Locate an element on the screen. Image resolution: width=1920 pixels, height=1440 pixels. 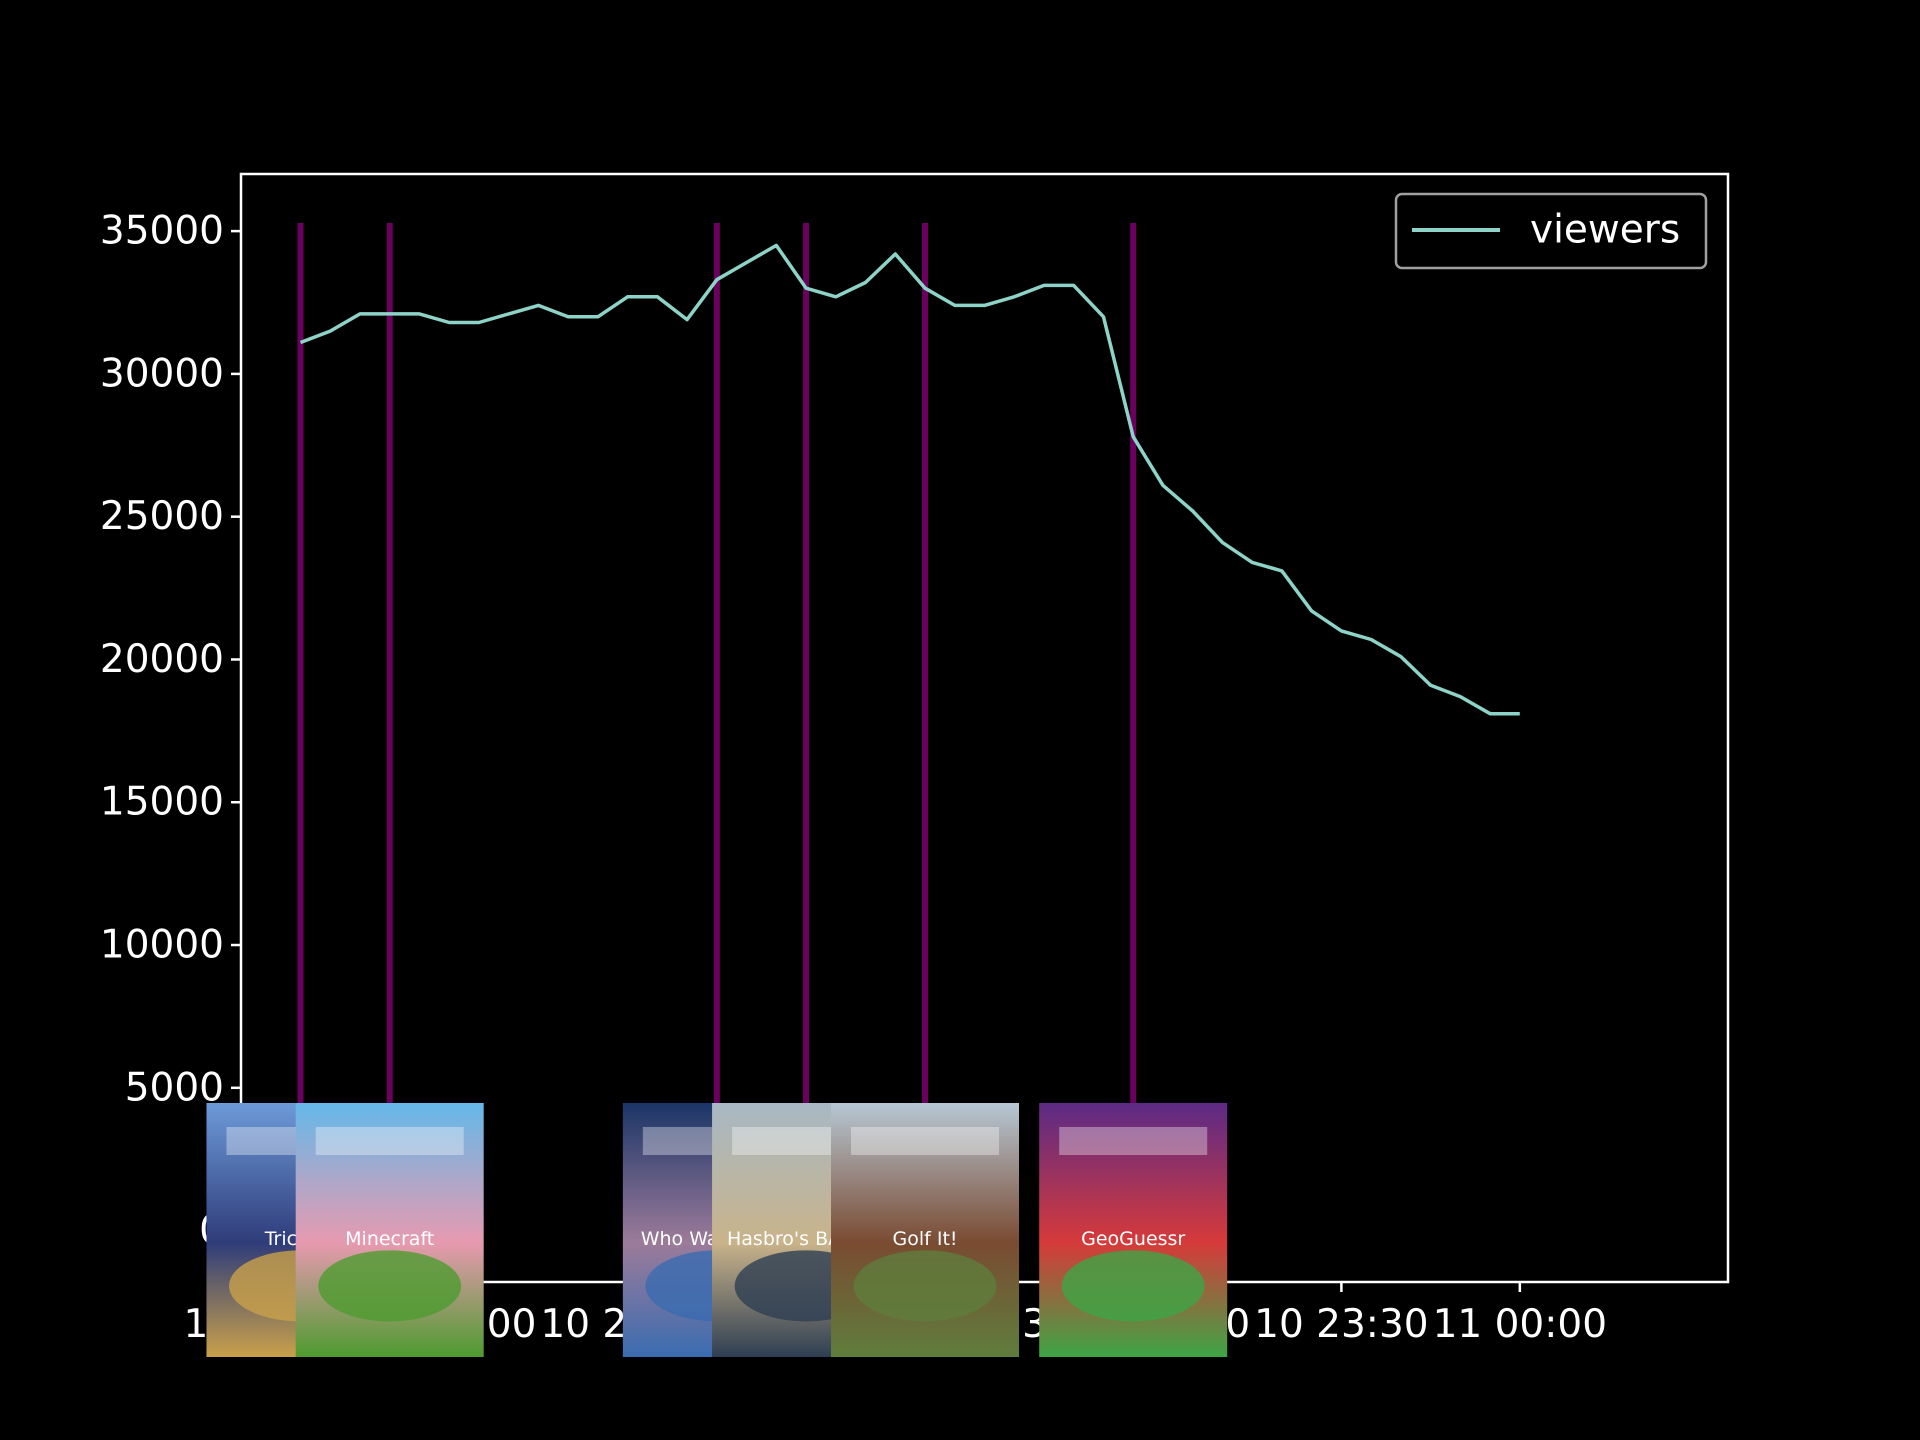
y-tick-label: 35000 is located at coordinates (162, 231).